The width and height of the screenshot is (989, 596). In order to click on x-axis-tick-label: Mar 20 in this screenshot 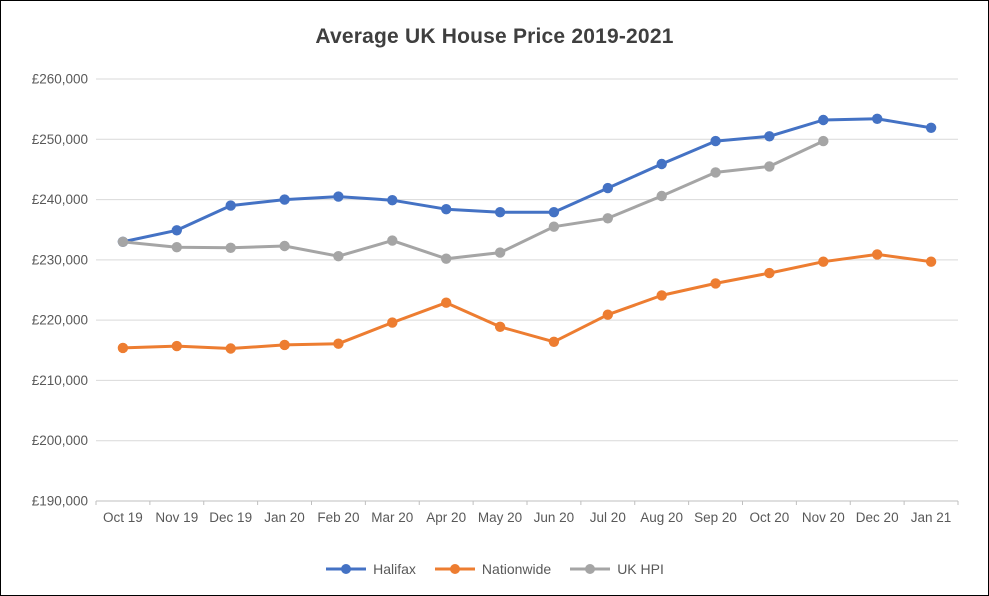, I will do `click(392, 517)`.